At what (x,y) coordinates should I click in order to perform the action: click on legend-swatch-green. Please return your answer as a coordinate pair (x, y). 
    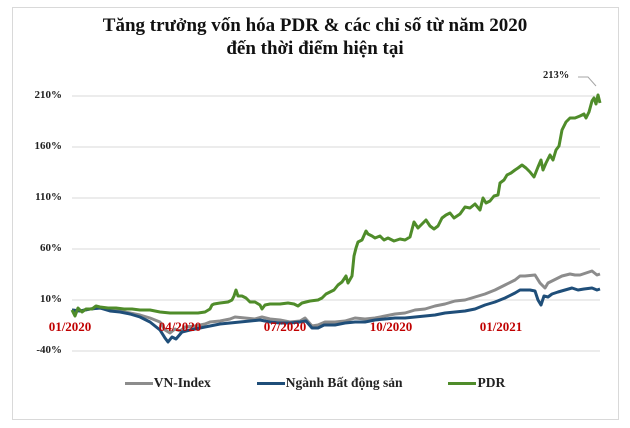
    Looking at the image, I should click on (462, 383).